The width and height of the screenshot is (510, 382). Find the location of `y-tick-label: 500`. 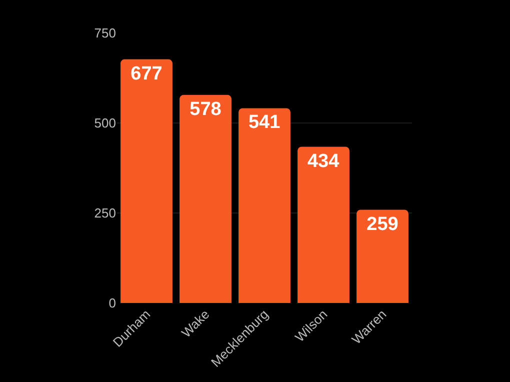

y-tick-label: 500 is located at coordinates (105, 123).